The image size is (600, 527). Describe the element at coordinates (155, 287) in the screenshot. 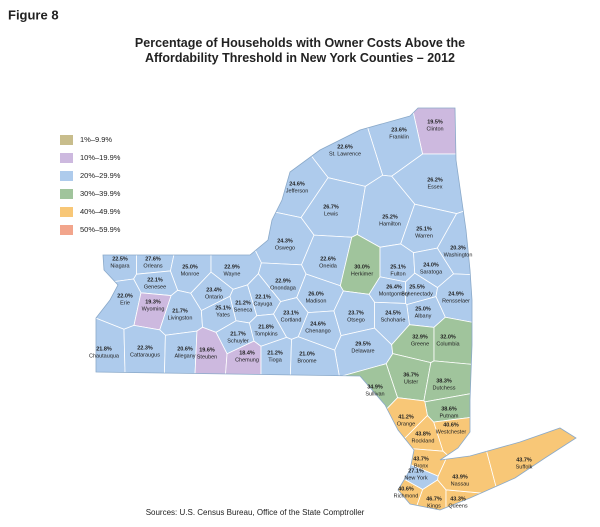

I see `county-name: Genesee` at that location.